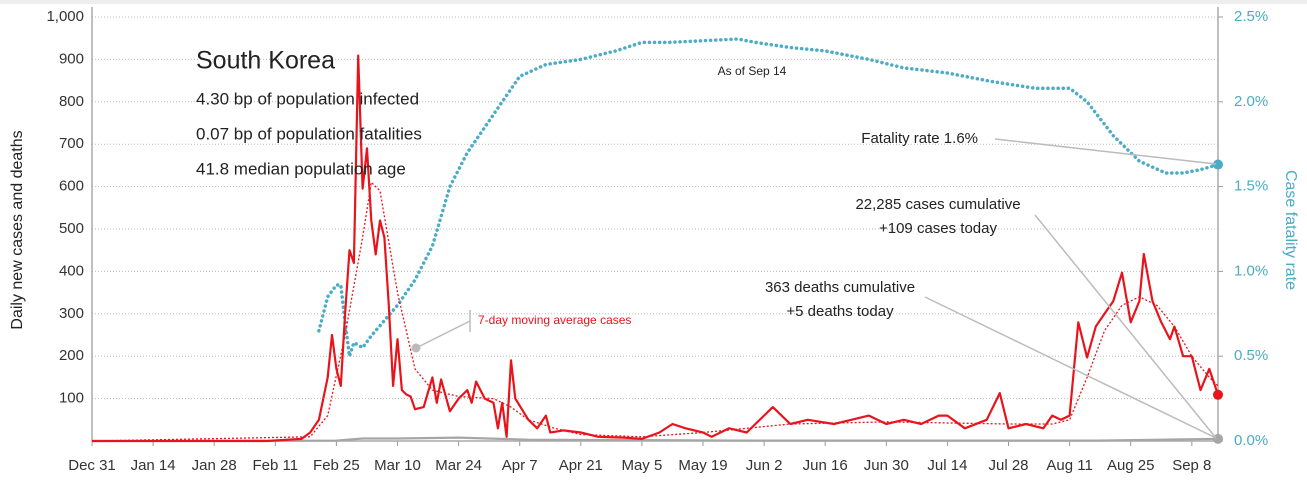 The width and height of the screenshot is (1307, 482). What do you see at coordinates (265, 61) in the screenshot?
I see `chart-title: South Korea` at bounding box center [265, 61].